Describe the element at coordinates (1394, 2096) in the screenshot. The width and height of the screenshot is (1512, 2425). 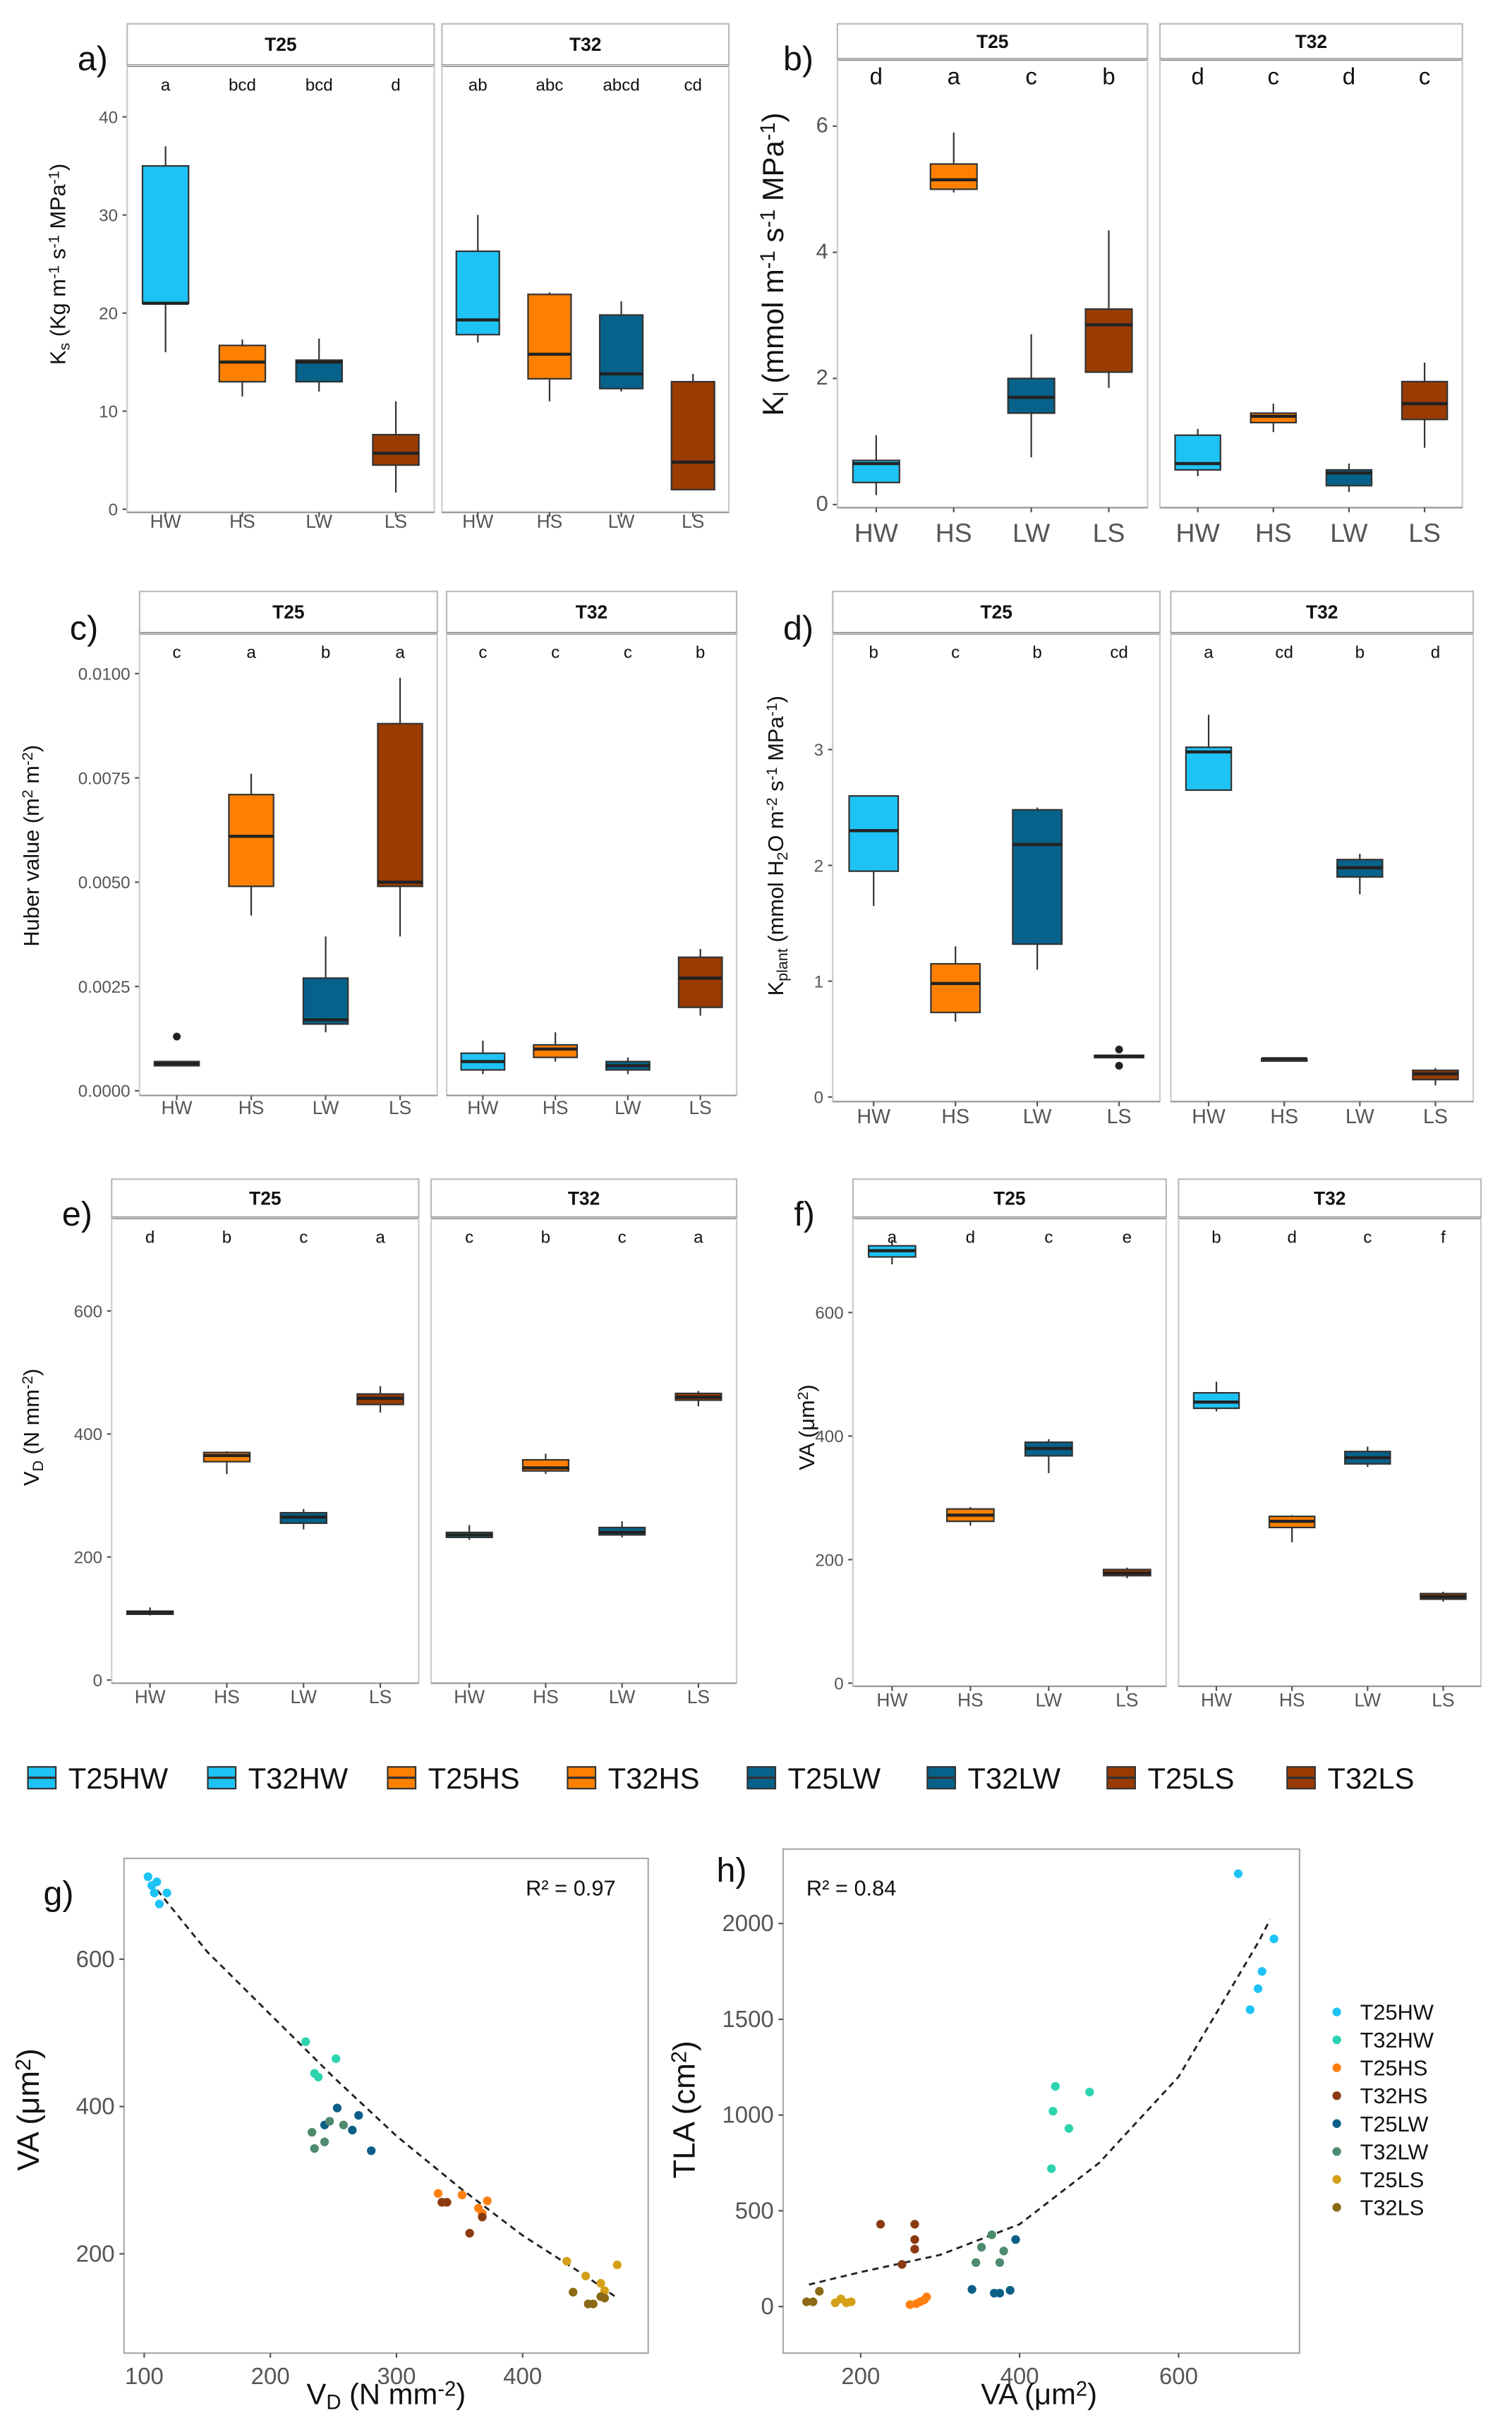
I see `legend-label: T32HS` at that location.